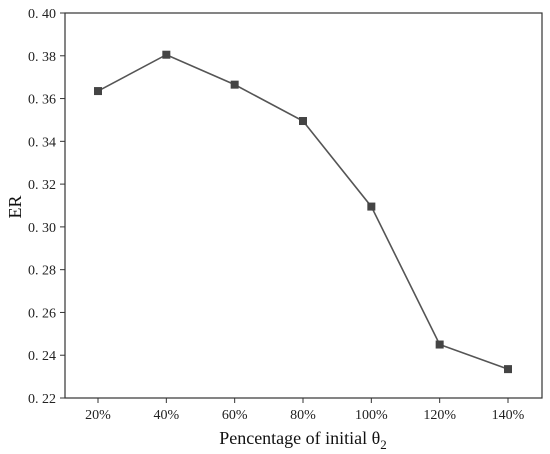 Image resolution: width=550 pixels, height=454 pixels. What do you see at coordinates (166, 415) in the screenshot?
I see `x-tick-label: 40%` at bounding box center [166, 415].